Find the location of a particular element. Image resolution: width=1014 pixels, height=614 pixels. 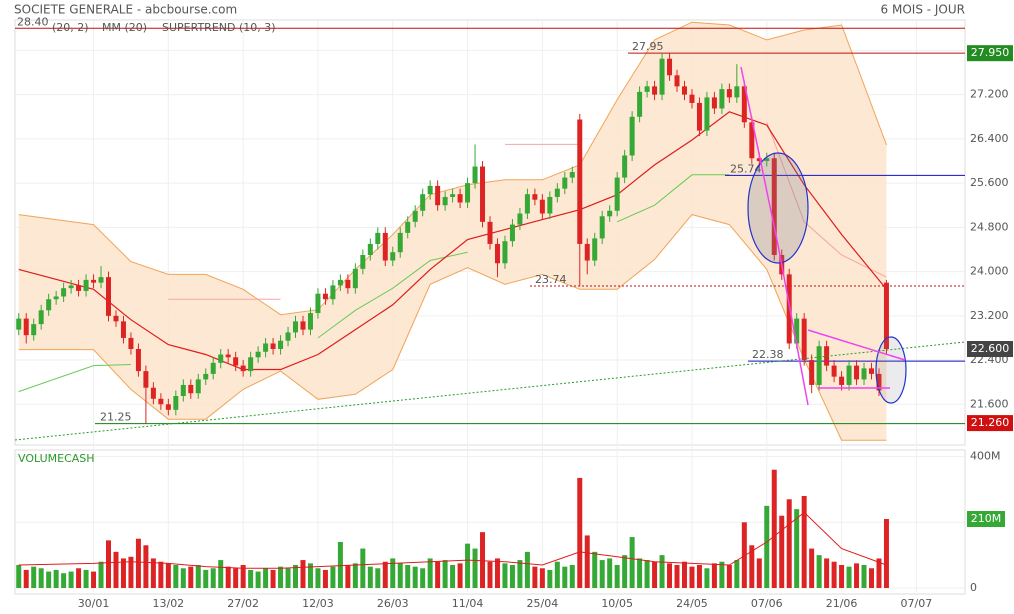

chart-title: SOCIETE GENERALE - abcbourse.com is located at coordinates (125, 10).